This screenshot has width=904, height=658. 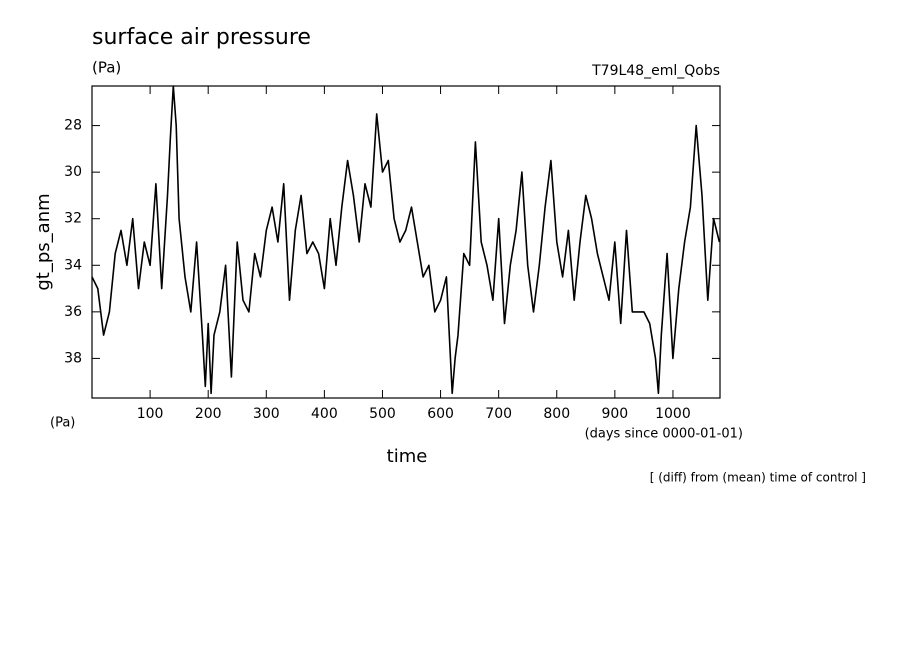 I want to click on x-tick-label: 400, so click(x=324, y=414).